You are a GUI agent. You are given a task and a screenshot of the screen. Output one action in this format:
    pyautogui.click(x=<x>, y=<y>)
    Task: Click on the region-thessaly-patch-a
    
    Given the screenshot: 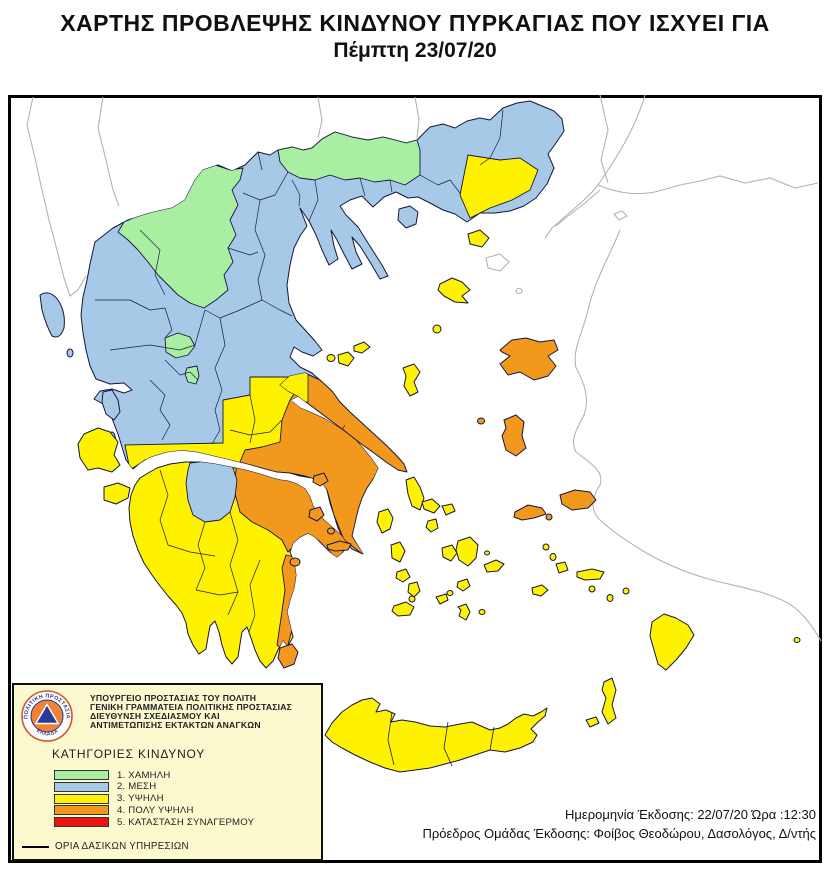 What is the action you would take?
    pyautogui.click(x=180, y=345)
    